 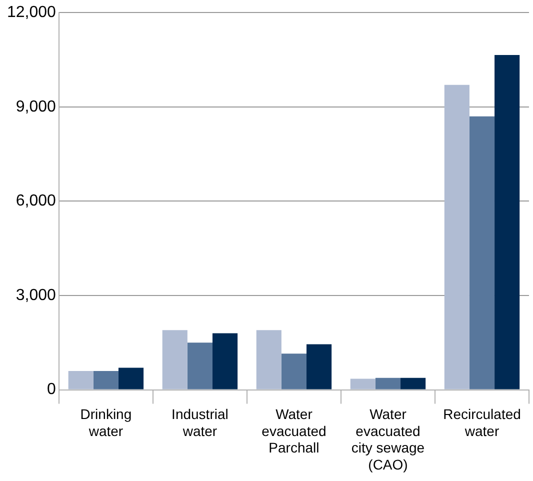 I want to click on y-tick-label: 9,000, so click(x=36, y=107).